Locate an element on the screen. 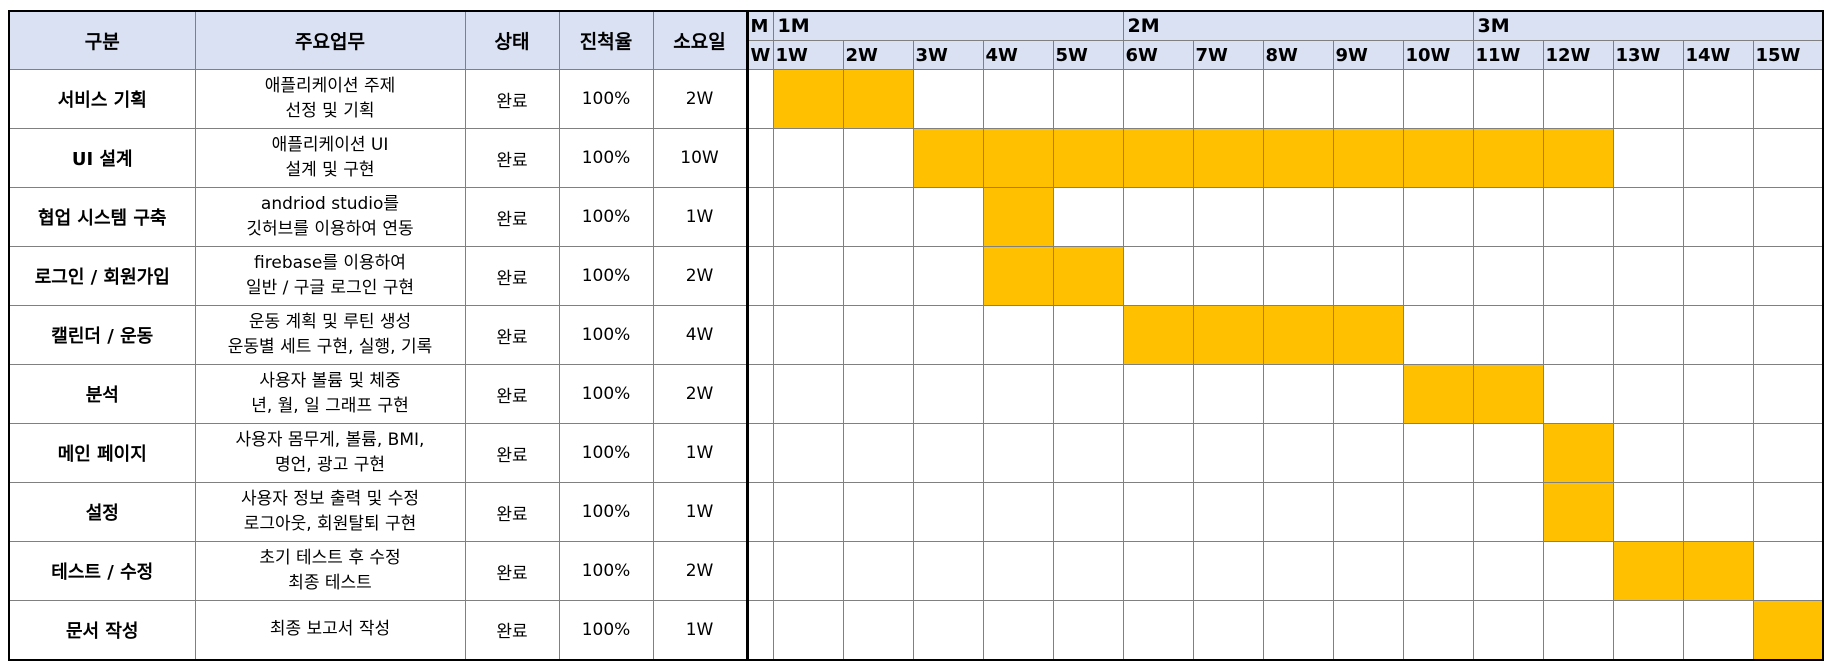 This screenshot has width=1832, height=665. task-line: 사용자 몸무게, 볼륨, BMI, is located at coordinates (330, 440).